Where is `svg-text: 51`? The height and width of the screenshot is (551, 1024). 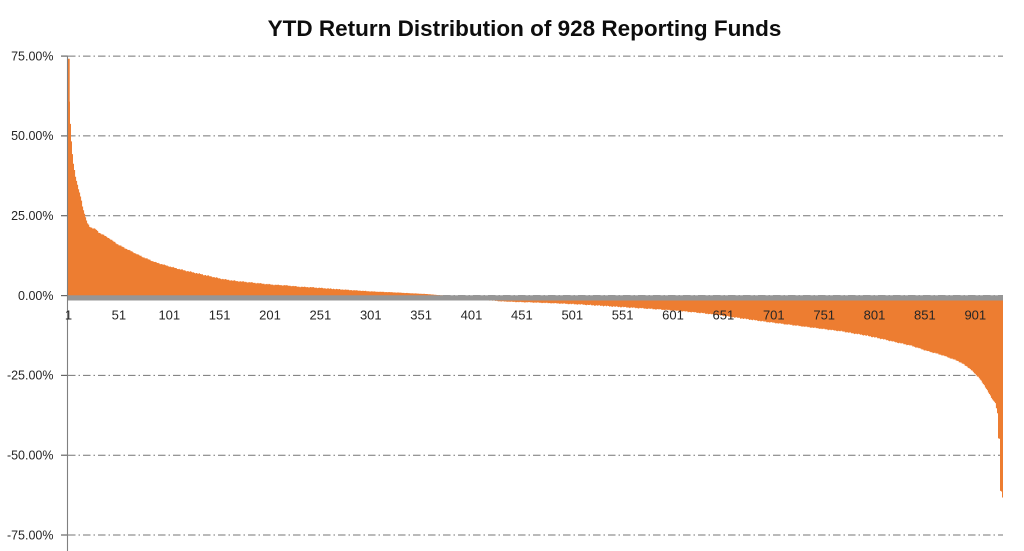
svg-text: 51 is located at coordinates (119, 314).